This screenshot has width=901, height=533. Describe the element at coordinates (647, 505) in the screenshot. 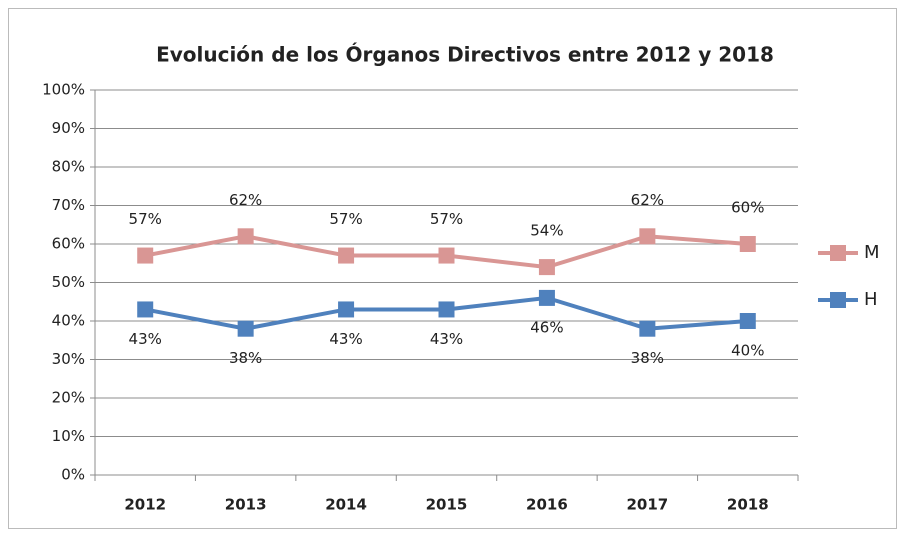

I see `x-tick-label: 2017` at that location.